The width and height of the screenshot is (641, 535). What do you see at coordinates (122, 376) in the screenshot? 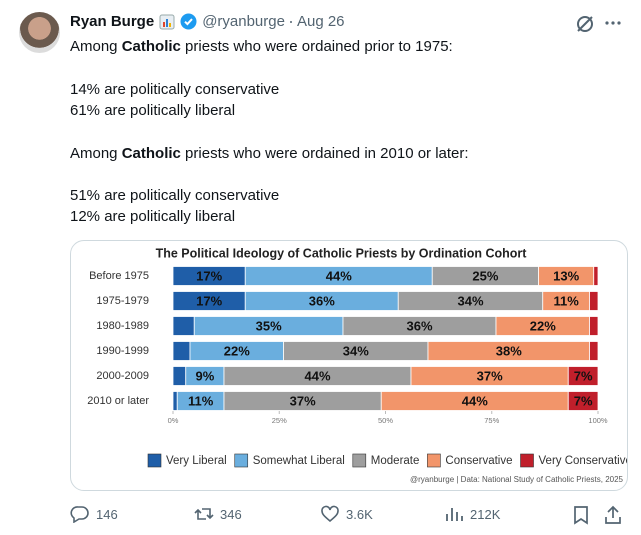
I see `y-tick-label: 2000-2009` at bounding box center [122, 376].